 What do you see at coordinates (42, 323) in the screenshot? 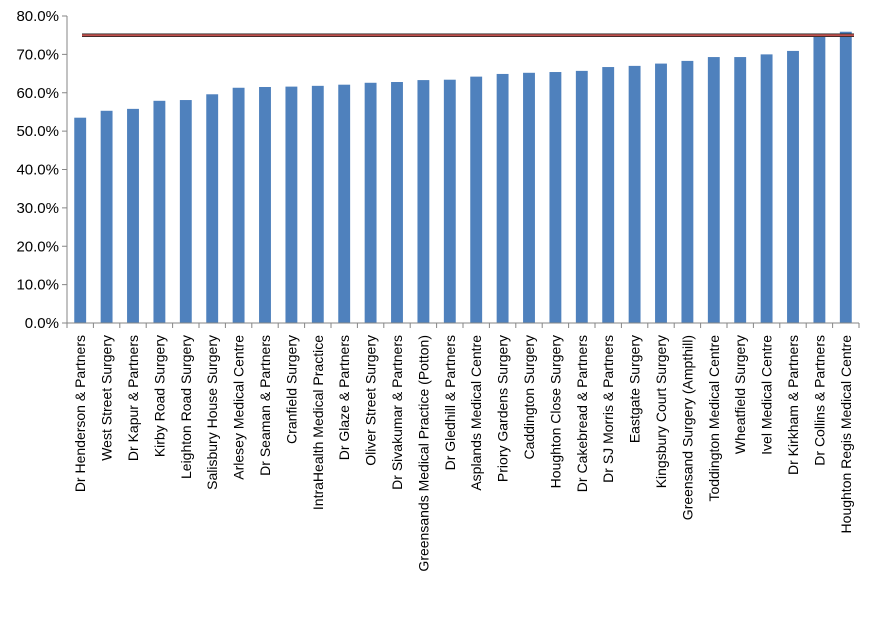
I see `y-tick-label: 0.0%` at bounding box center [42, 323].